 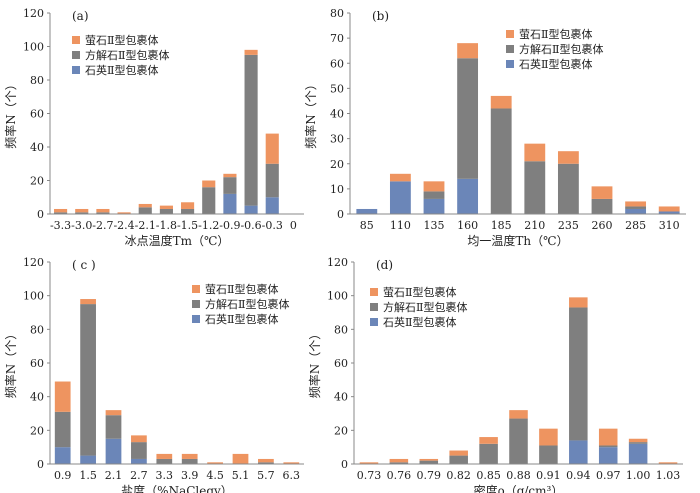 I want to click on x-tick-label: 0.79, so click(x=429, y=475).